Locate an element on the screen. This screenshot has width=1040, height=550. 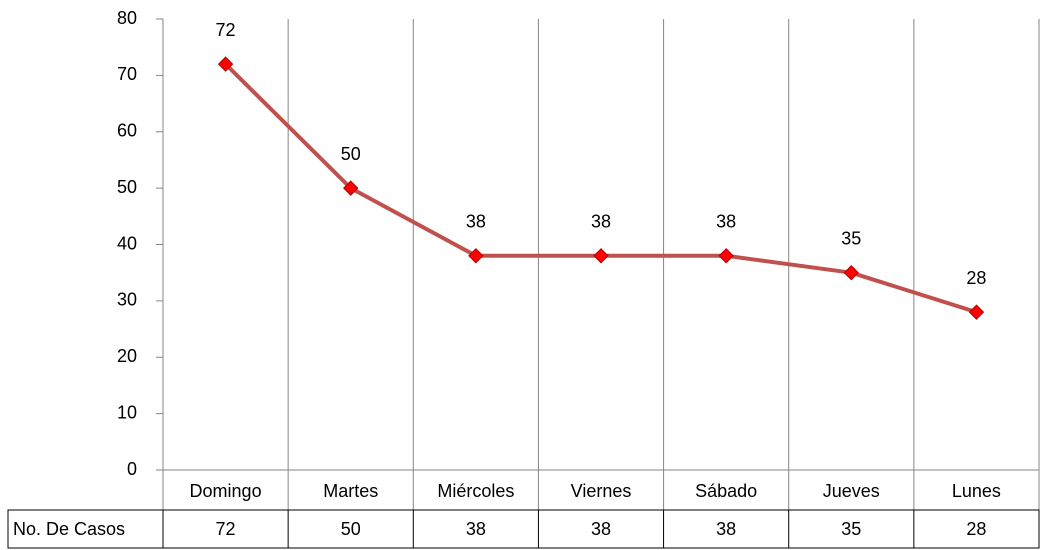
y-tick-label: 80 is located at coordinates (127, 18).